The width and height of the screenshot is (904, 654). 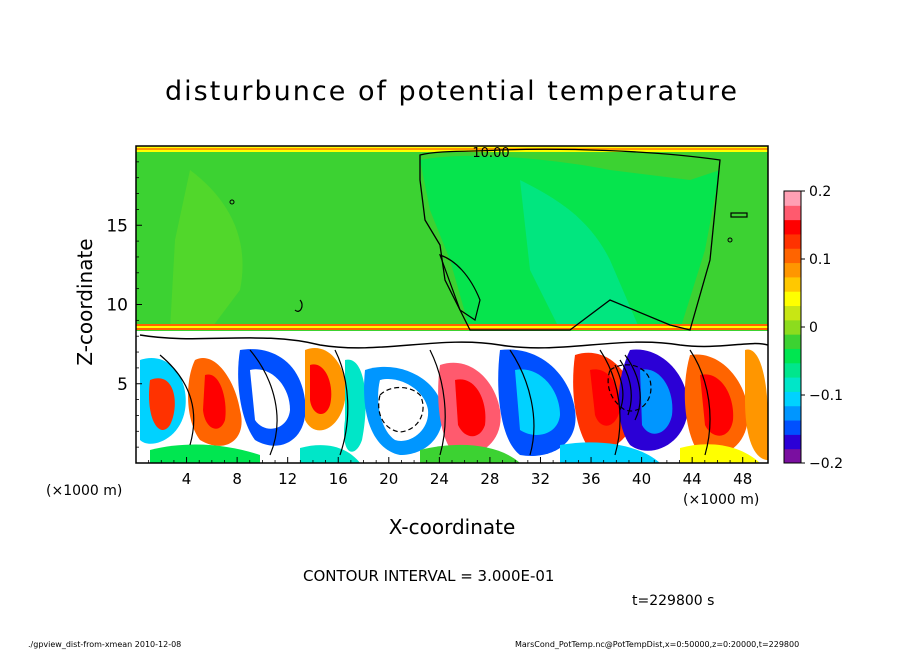 What do you see at coordinates (237, 479) in the screenshot?
I see `x-tick-label: 8` at bounding box center [237, 479].